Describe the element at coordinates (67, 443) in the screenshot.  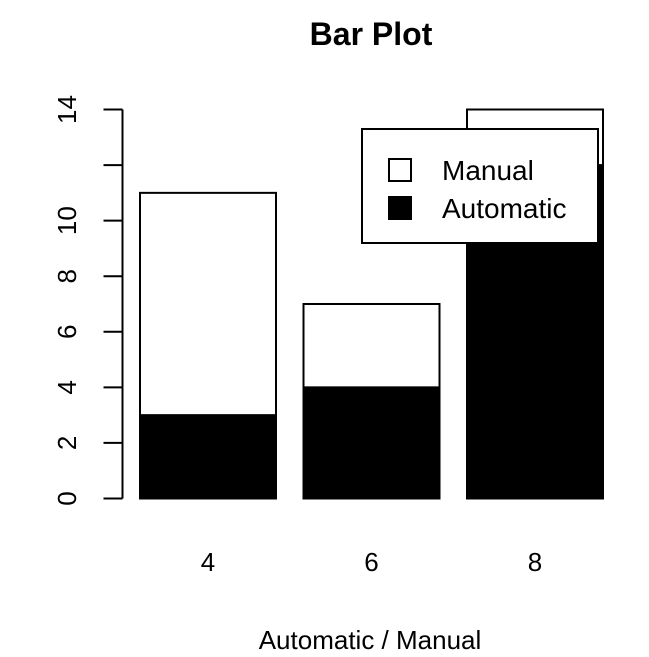
I see `y-tick-label: 2` at that location.